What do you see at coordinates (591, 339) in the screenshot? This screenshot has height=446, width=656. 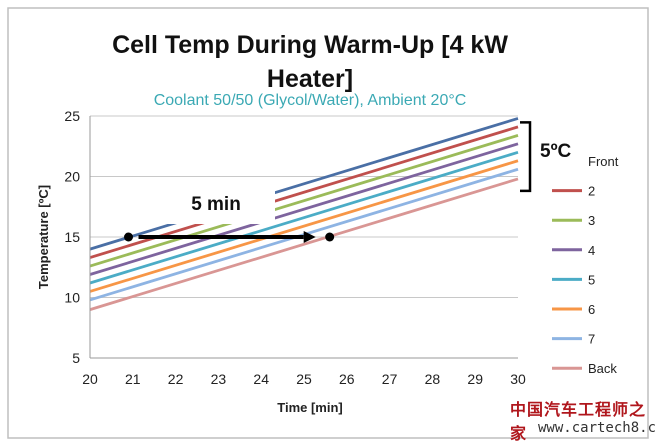 I see `legend-label: 7` at bounding box center [591, 339].